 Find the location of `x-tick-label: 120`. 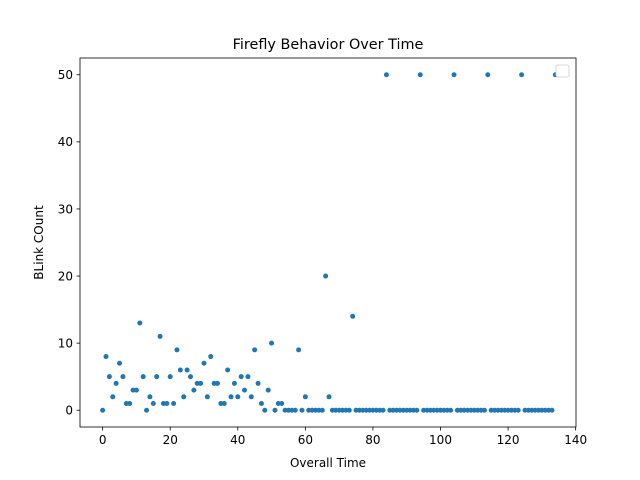

x-tick-label: 120 is located at coordinates (508, 440).